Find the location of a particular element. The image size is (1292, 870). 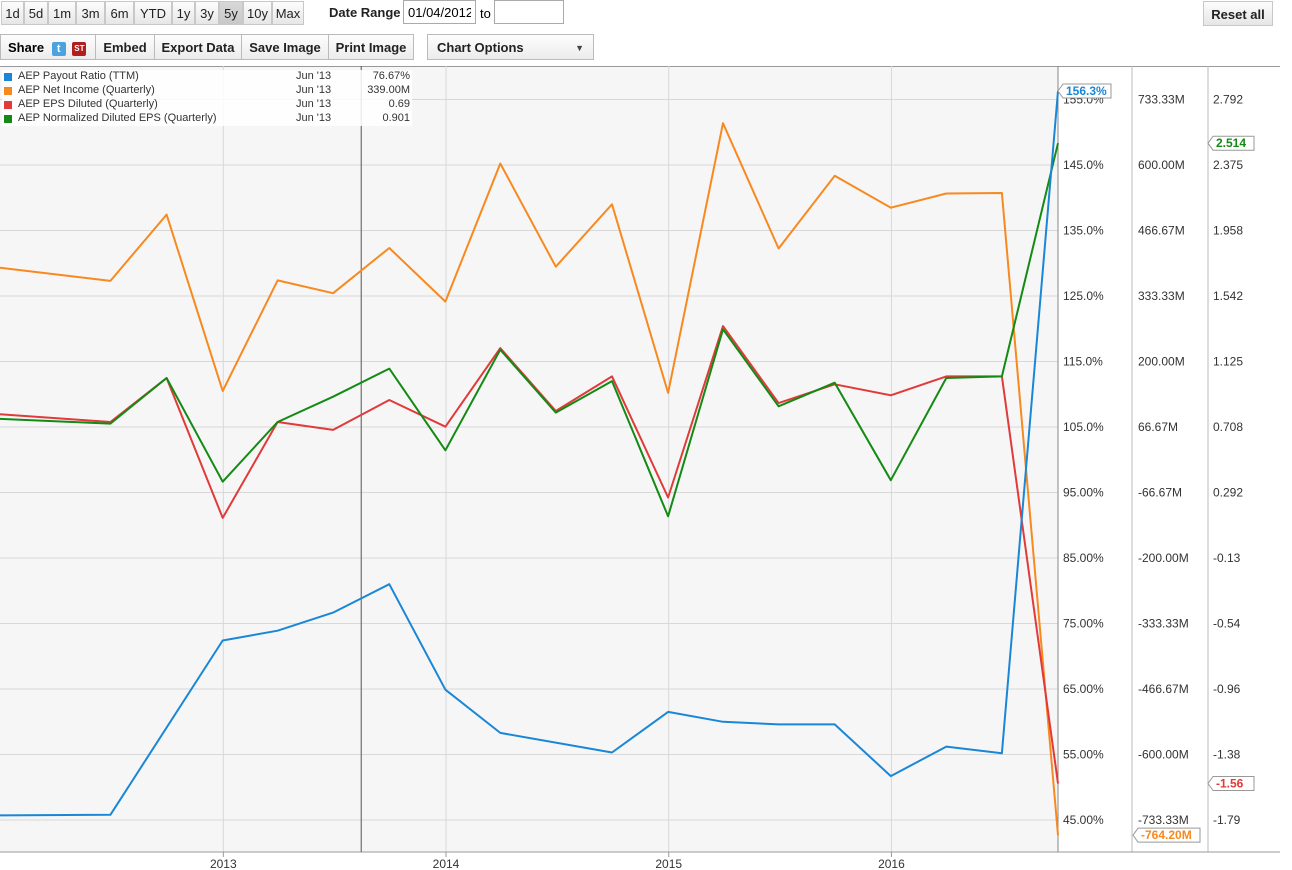

y-tick-label-net-income: 600.00M is located at coordinates (1161, 165).